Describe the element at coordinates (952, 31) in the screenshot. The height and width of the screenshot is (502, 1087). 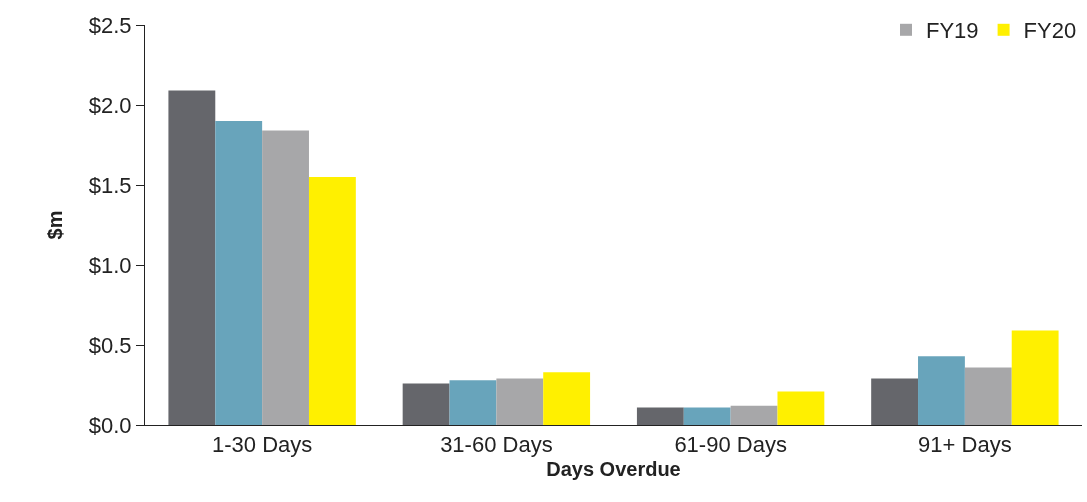
I see `legend-label: FY19` at that location.